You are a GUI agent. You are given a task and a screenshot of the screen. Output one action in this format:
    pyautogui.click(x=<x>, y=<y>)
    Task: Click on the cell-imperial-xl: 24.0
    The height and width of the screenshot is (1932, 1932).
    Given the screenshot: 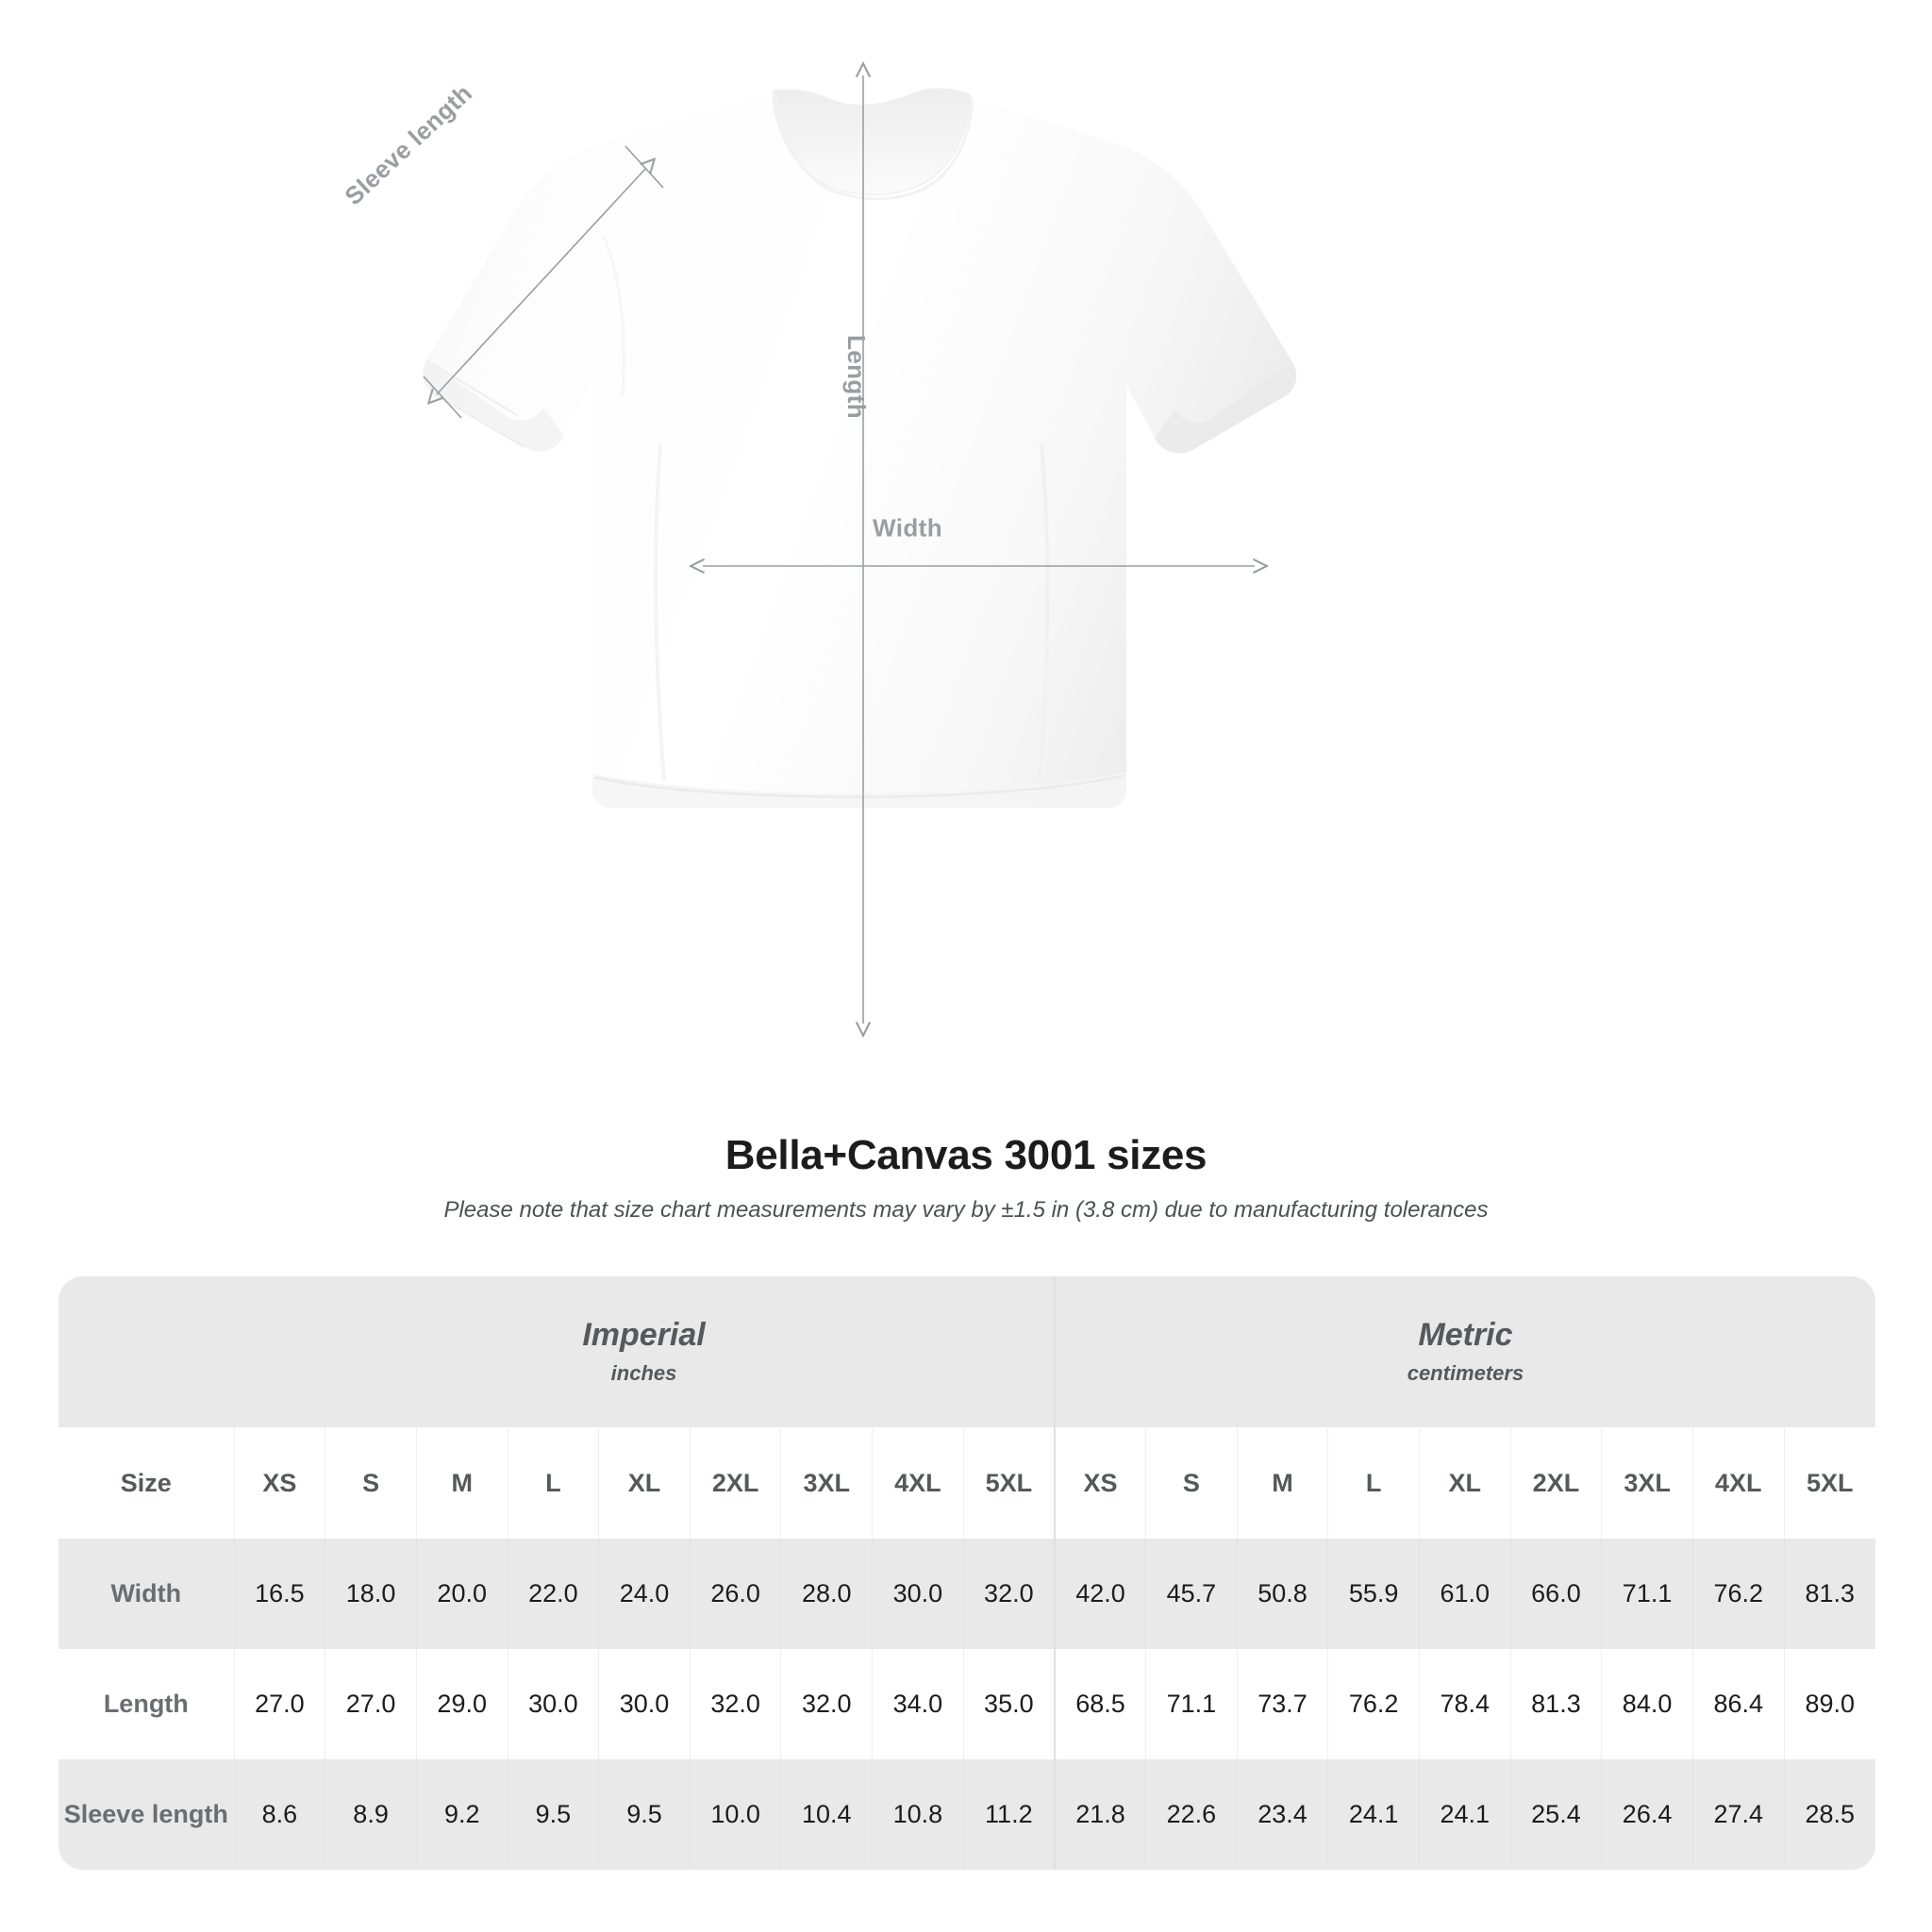 What is the action you would take?
    pyautogui.click(x=644, y=1594)
    